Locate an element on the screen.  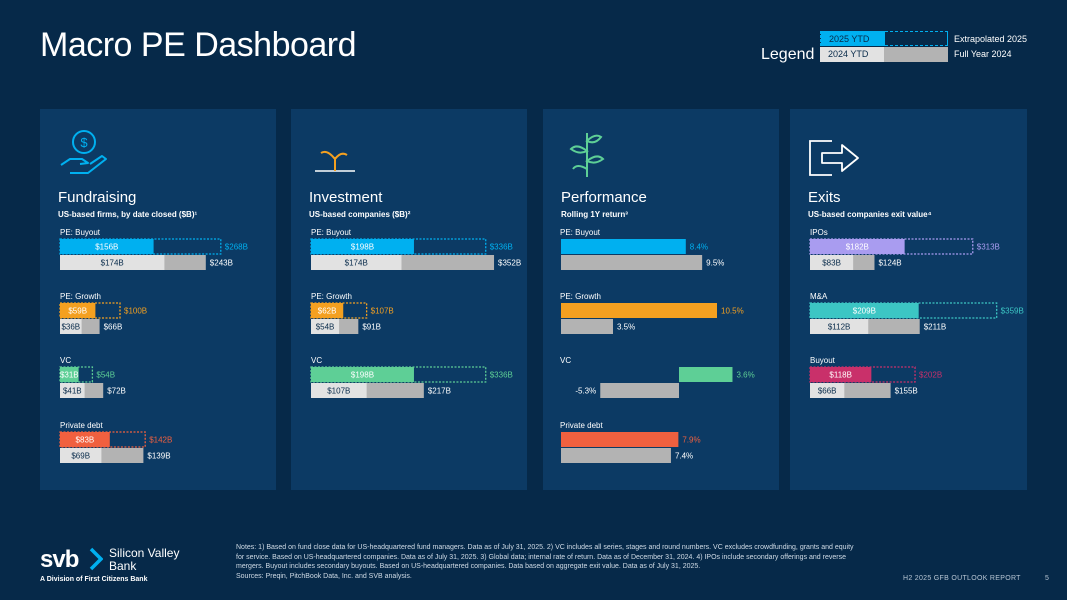
data-label-ytd-2025: $83B is located at coordinates (85, 440).